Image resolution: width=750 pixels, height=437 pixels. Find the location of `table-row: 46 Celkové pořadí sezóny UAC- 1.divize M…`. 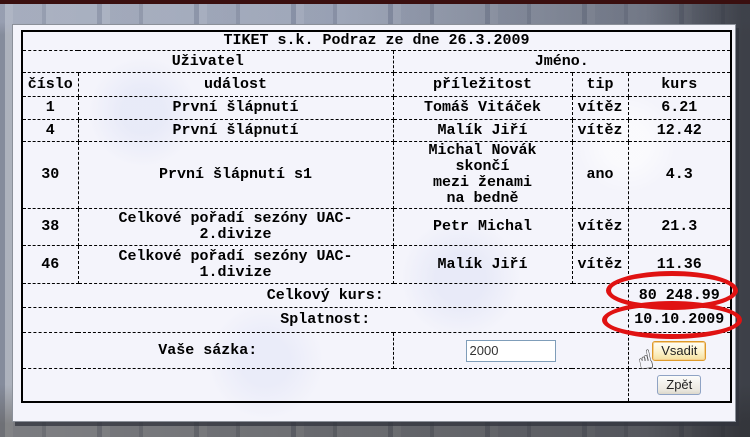

table-row: 46 Celkové pořadí sezóny UAC- 1.divize M… is located at coordinates (376, 264).